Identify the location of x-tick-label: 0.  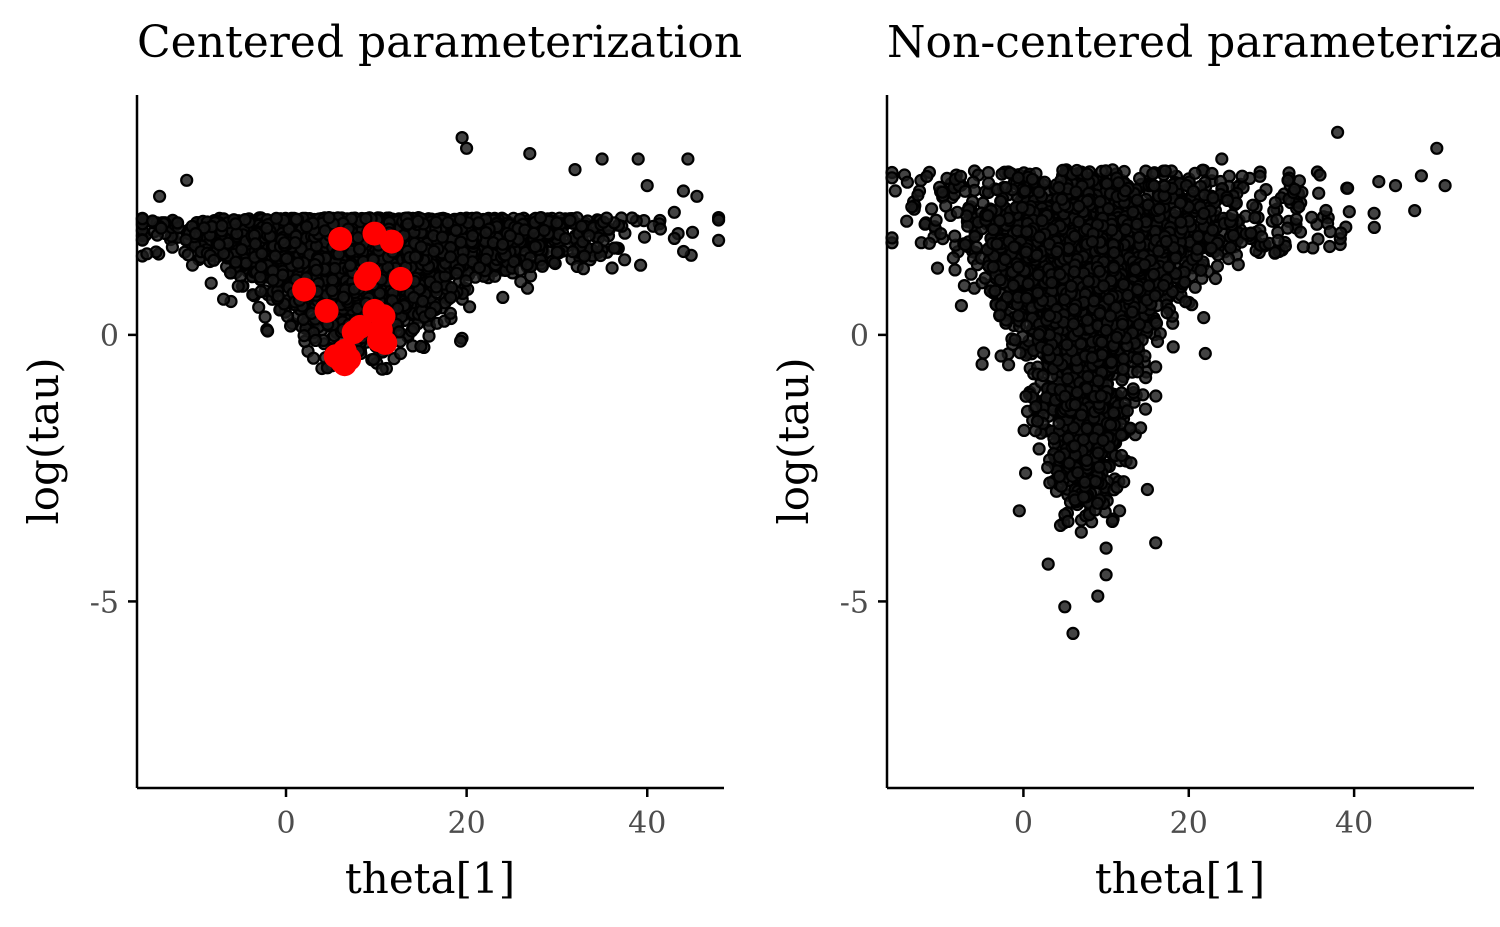
(285, 823).